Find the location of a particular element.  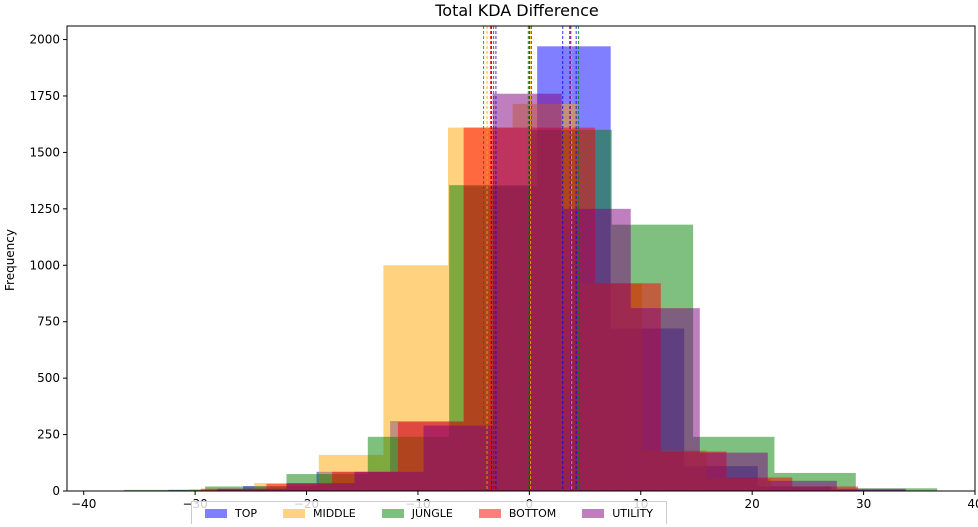

y-tick-label: 1500 is located at coordinates (44, 152).